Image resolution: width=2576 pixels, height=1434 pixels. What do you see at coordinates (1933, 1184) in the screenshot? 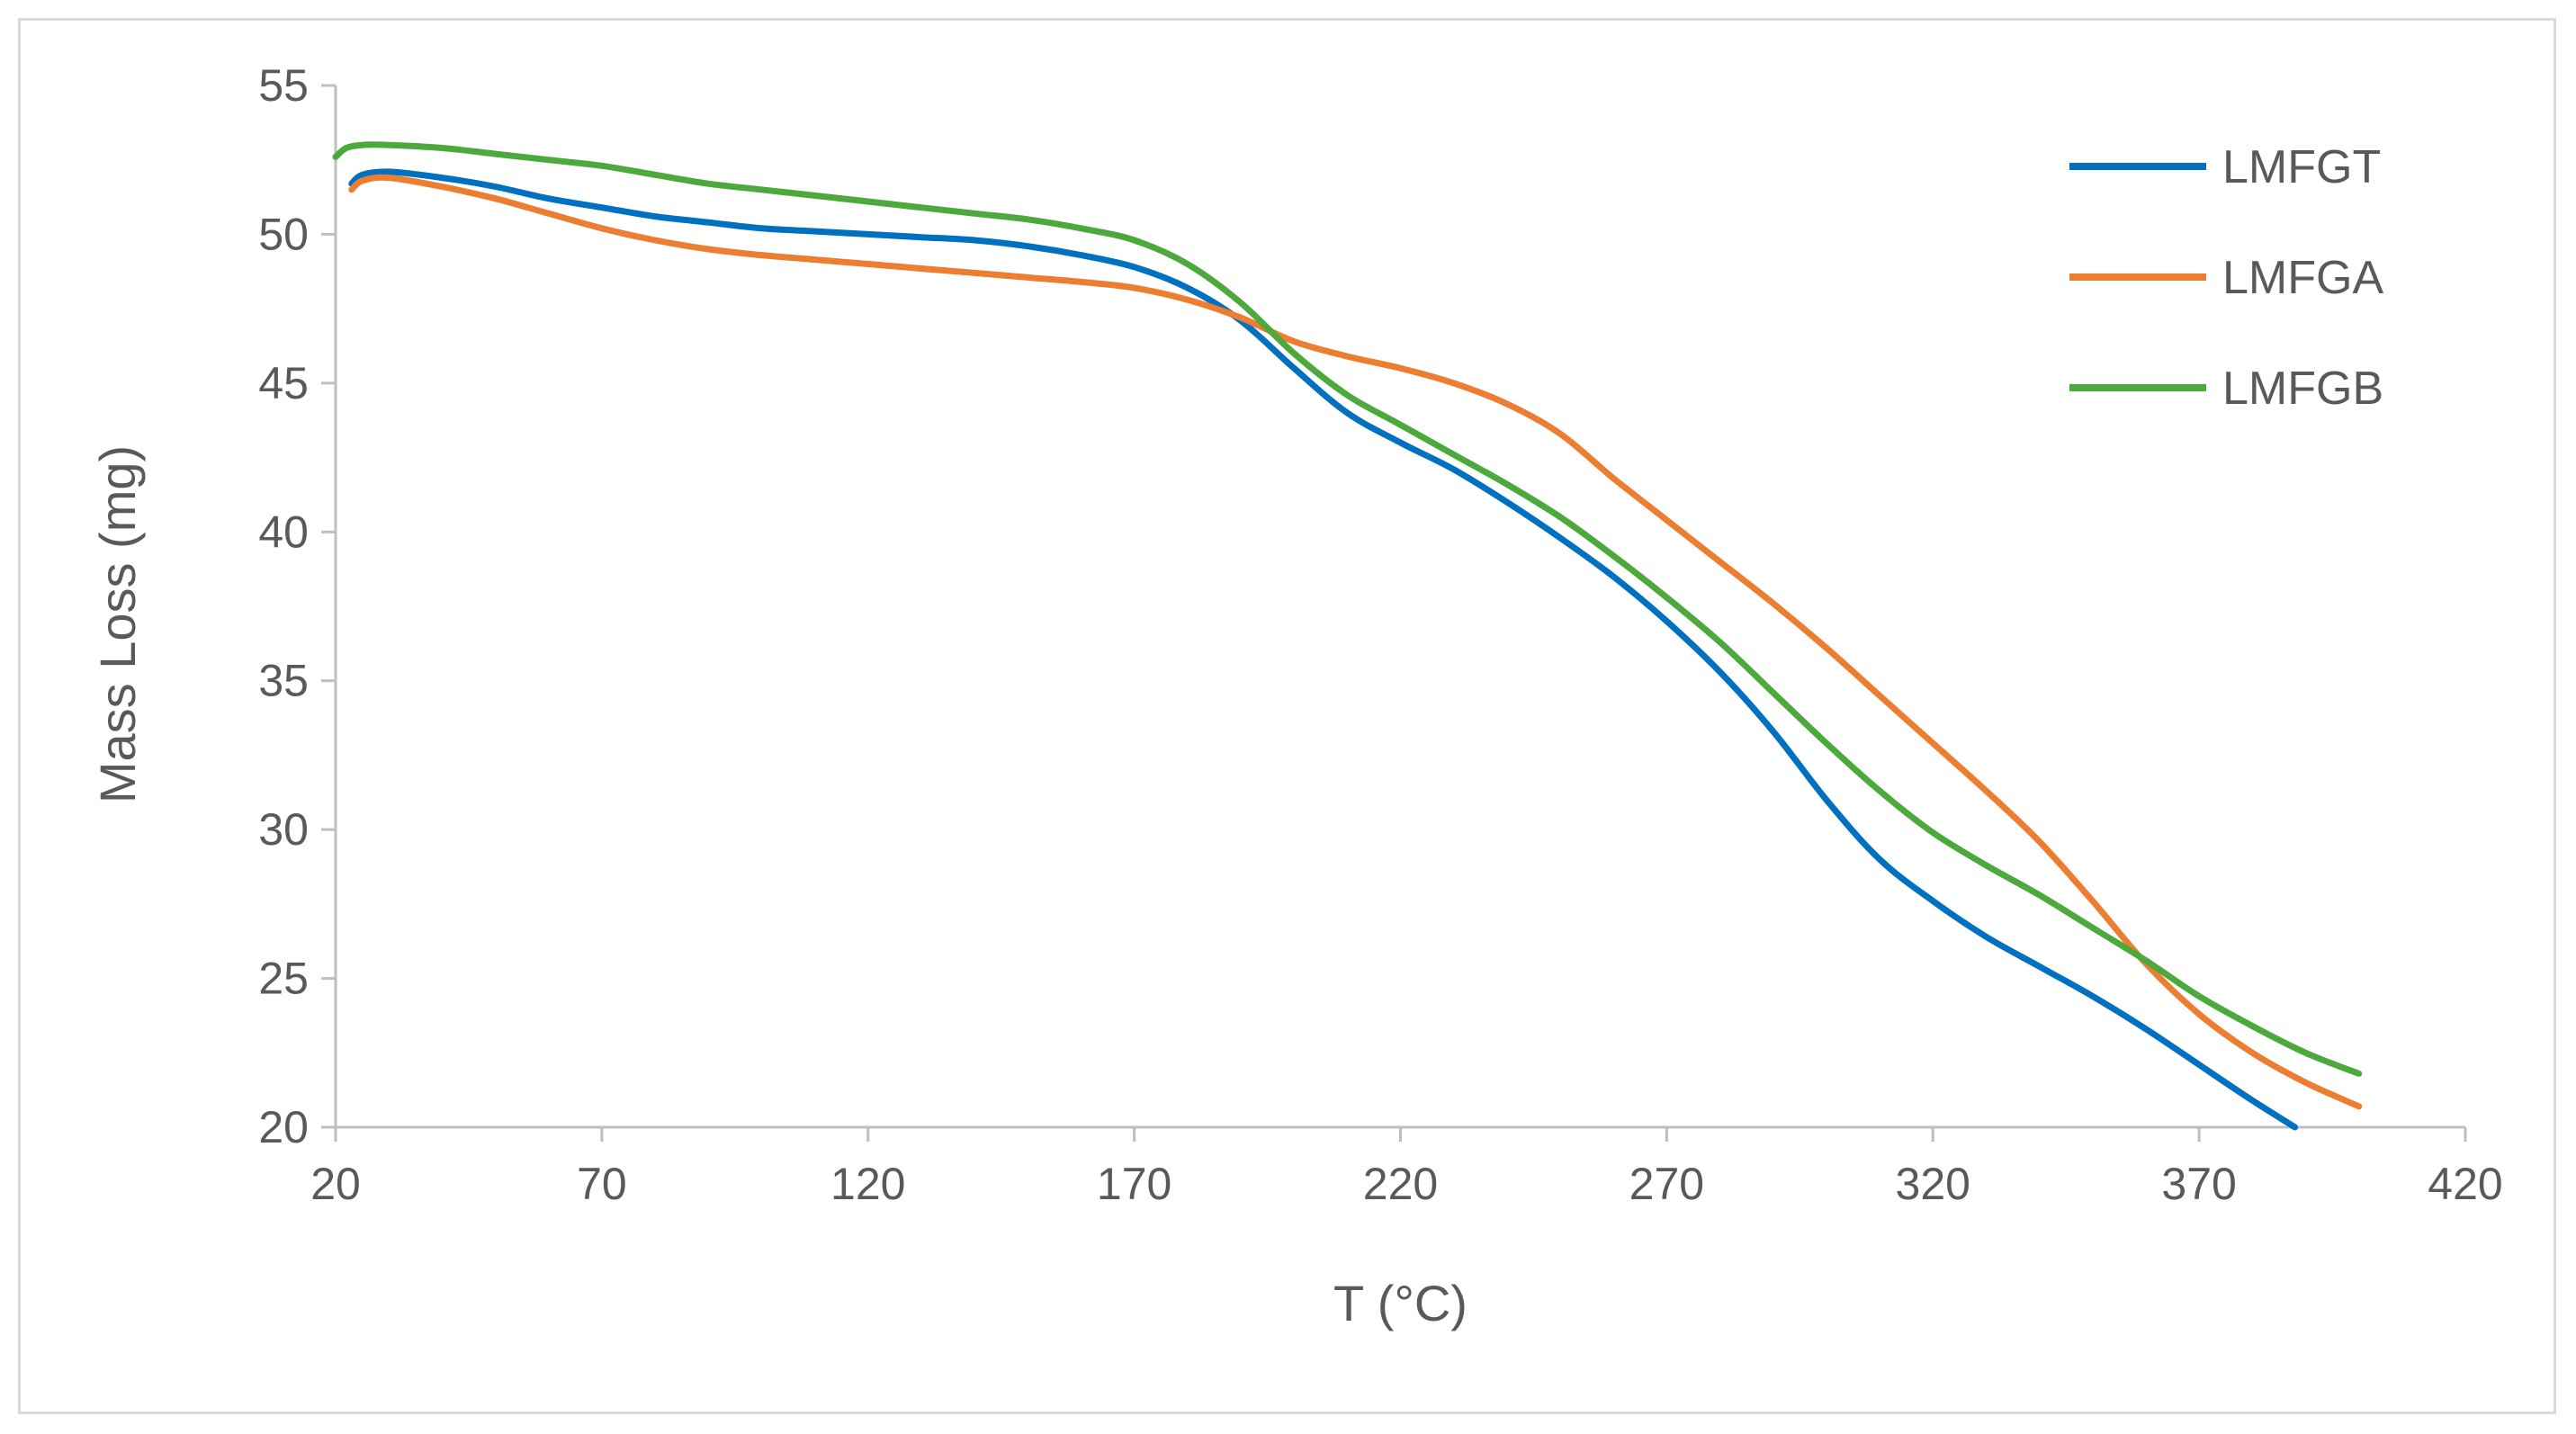
I see `x-tick-label: 320` at bounding box center [1933, 1184].